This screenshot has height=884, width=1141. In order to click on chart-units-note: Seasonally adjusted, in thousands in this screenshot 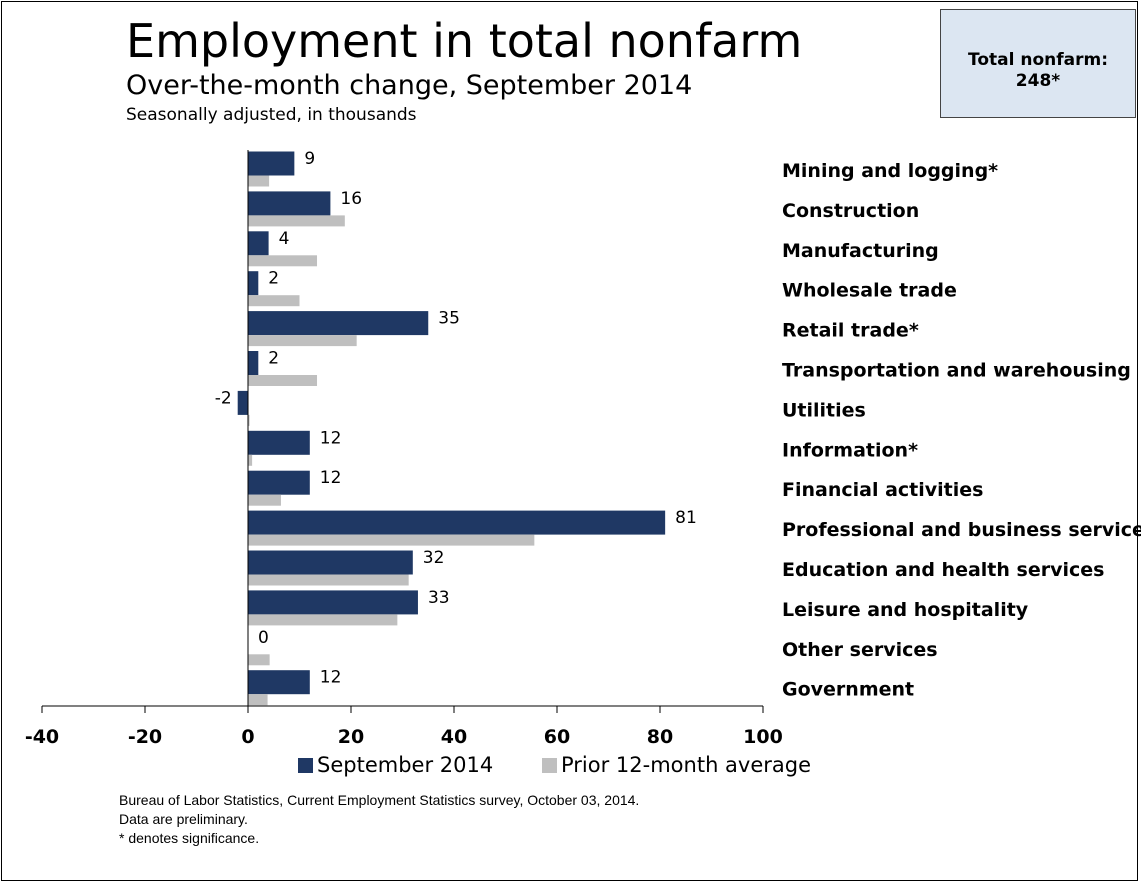, I will do `click(271, 115)`.